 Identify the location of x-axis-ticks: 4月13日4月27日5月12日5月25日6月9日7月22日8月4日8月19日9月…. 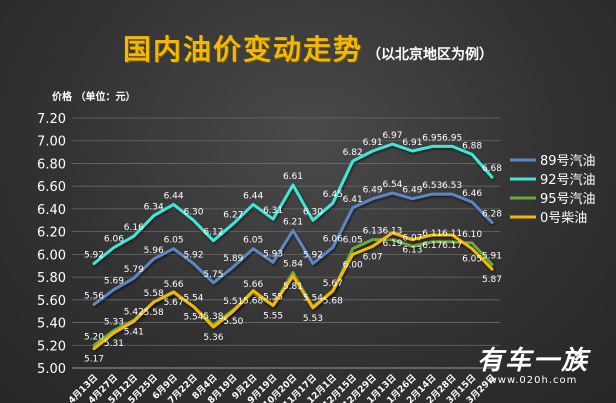
(282, 387).